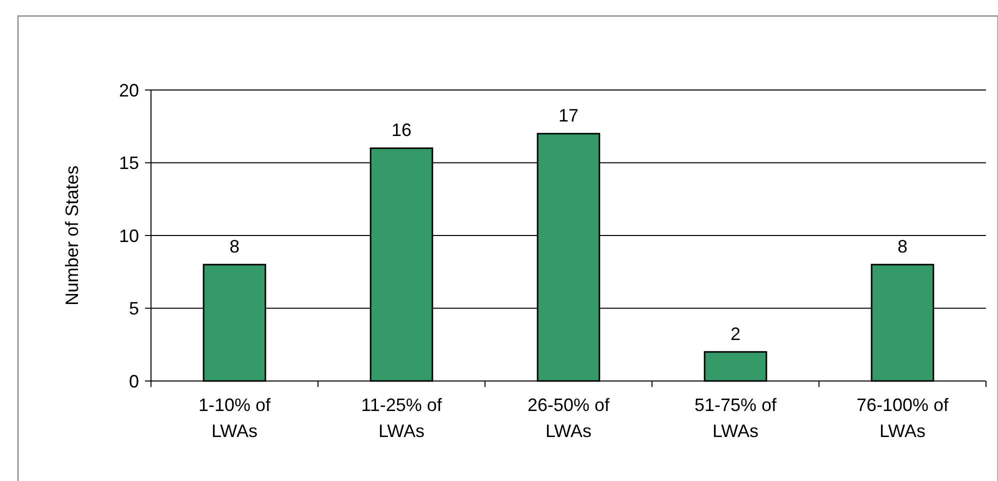 The width and height of the screenshot is (998, 481). What do you see at coordinates (133, 381) in the screenshot?
I see `y-tick-label: 0` at bounding box center [133, 381].